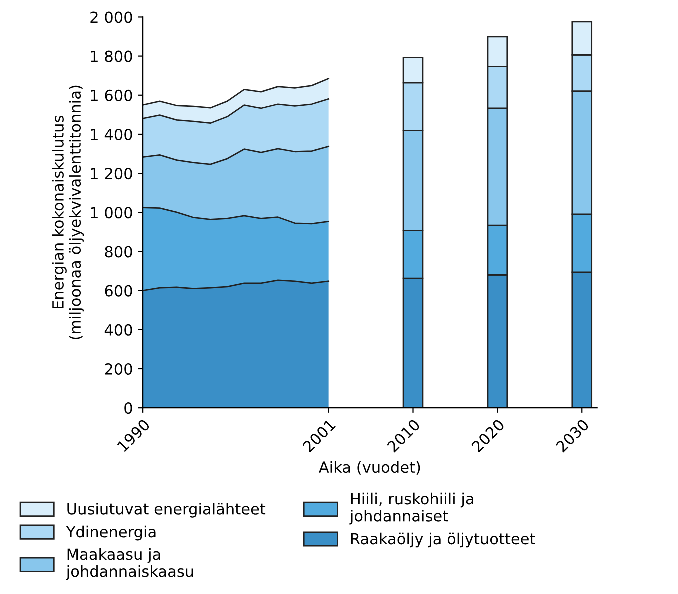 The height and width of the screenshot is (594, 678). What do you see at coordinates (412, 508) in the screenshot?
I see `legend-label: Hiili, ruskohiili ja johdannaiset` at bounding box center [412, 508].